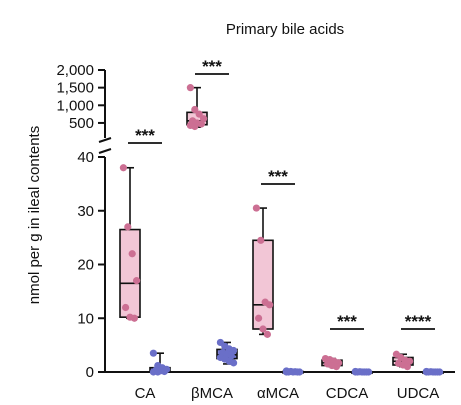 The image size is (461, 405). I want to click on chart-title: Primary bile acids, so click(285, 29).